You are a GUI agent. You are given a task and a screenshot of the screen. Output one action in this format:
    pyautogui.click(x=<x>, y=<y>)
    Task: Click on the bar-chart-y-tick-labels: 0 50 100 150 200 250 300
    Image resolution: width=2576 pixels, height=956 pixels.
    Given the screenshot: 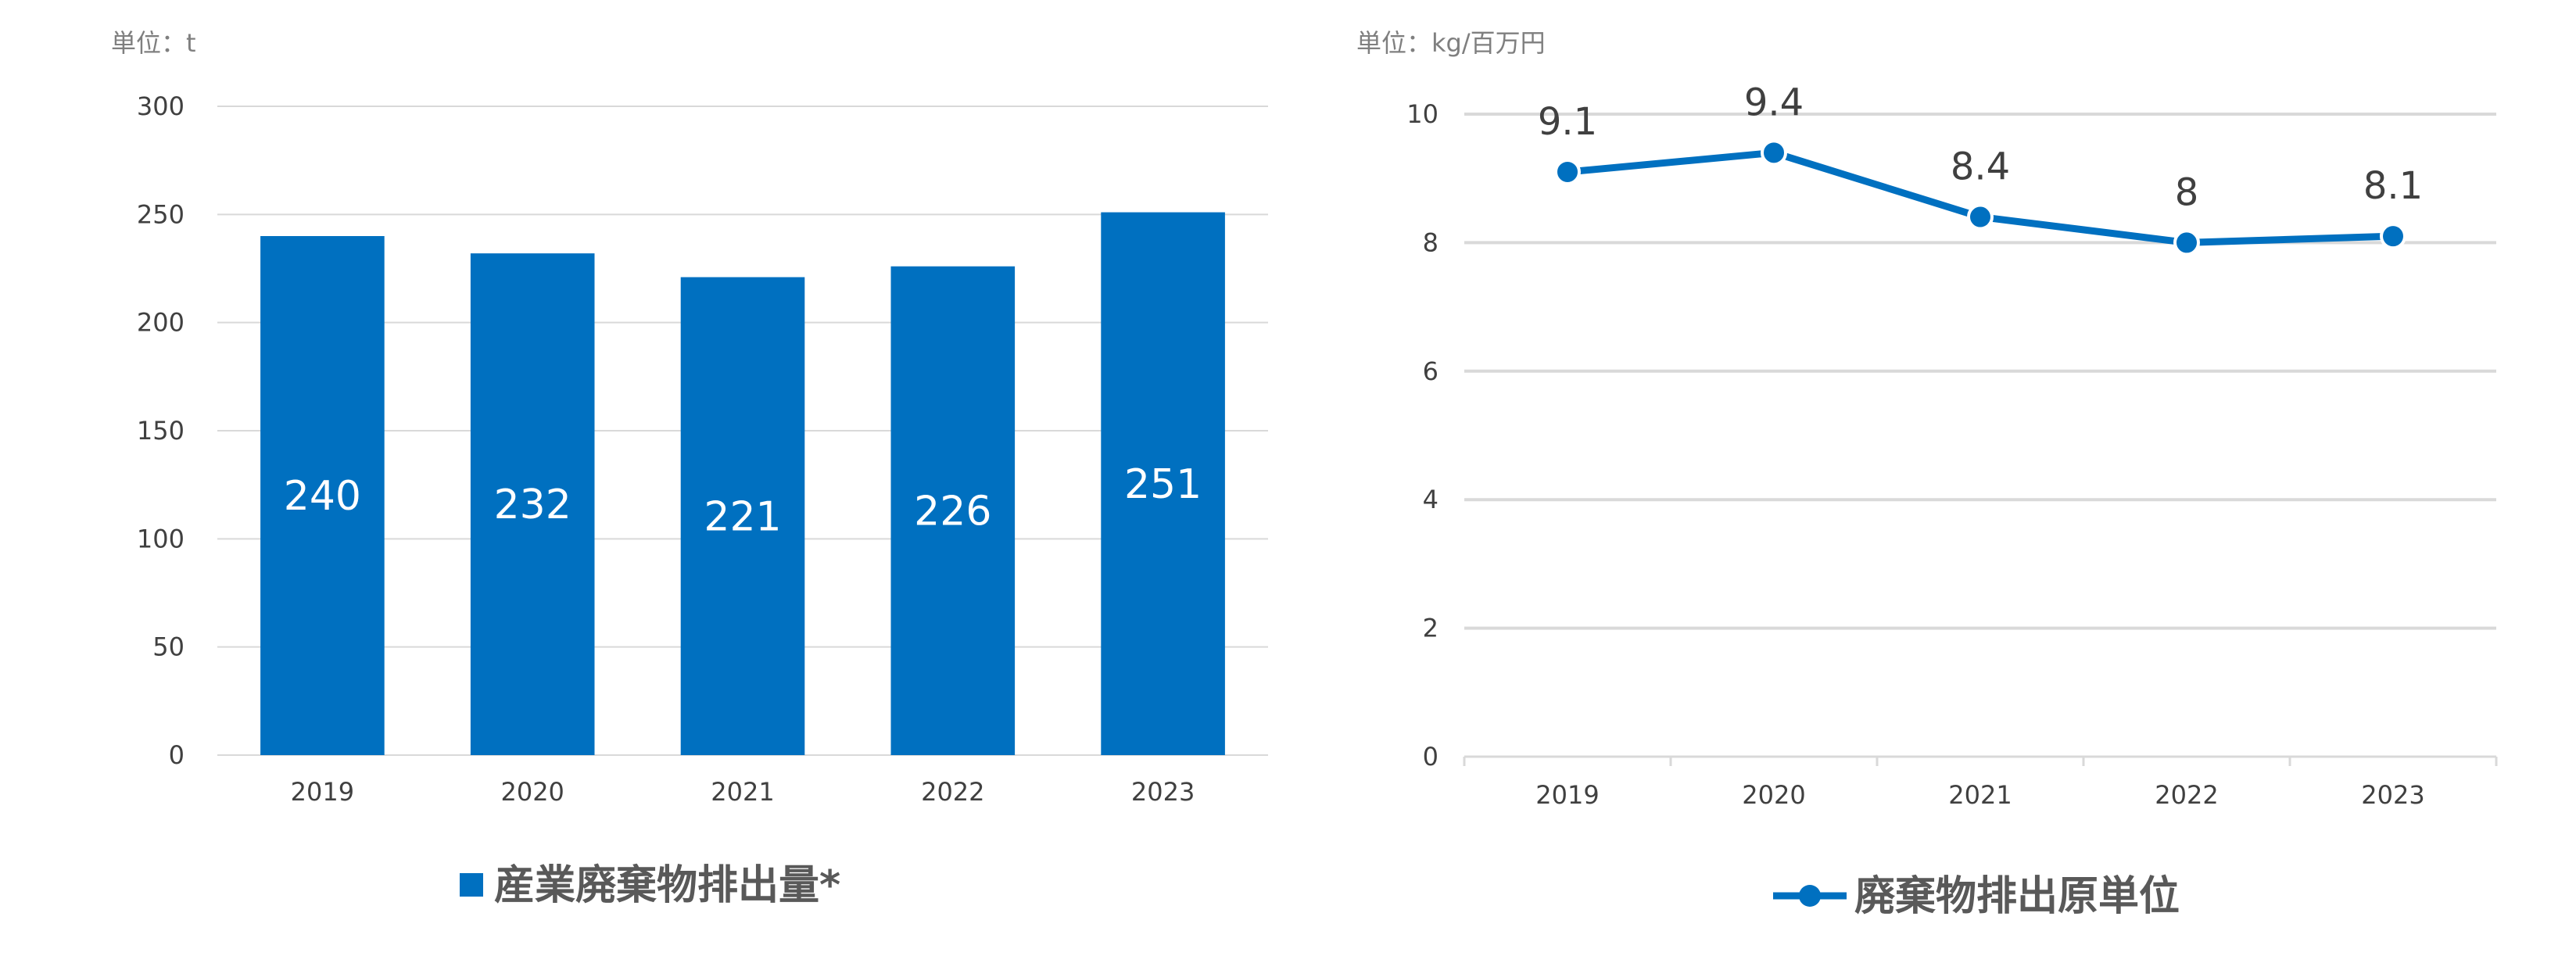 What is the action you would take?
    pyautogui.click(x=161, y=430)
    